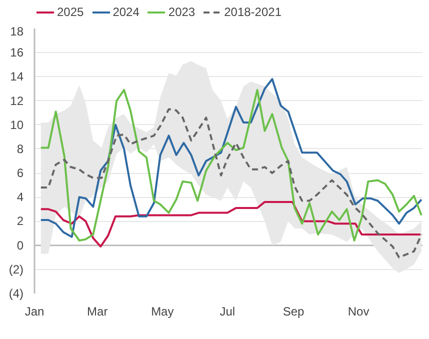 The image size is (429, 339). I want to click on y-tick-label: 12, so click(17, 101).